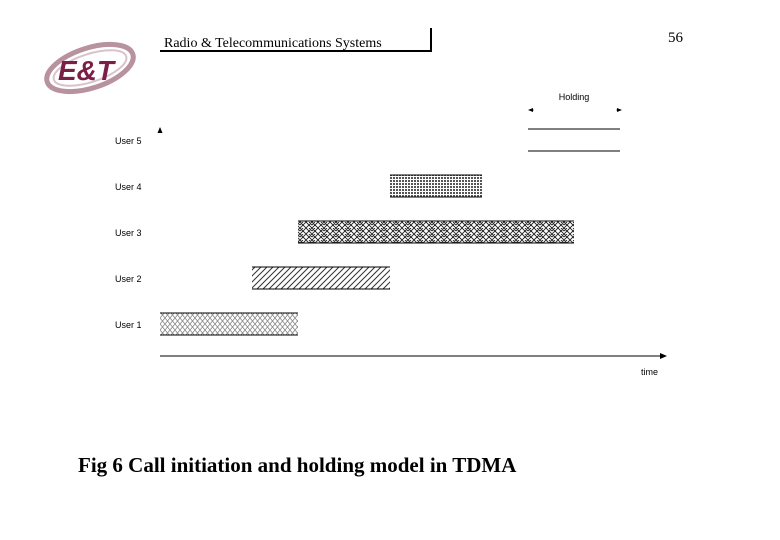  What do you see at coordinates (160, 130) in the screenshot?
I see `y-axis-arrowhead` at bounding box center [160, 130].